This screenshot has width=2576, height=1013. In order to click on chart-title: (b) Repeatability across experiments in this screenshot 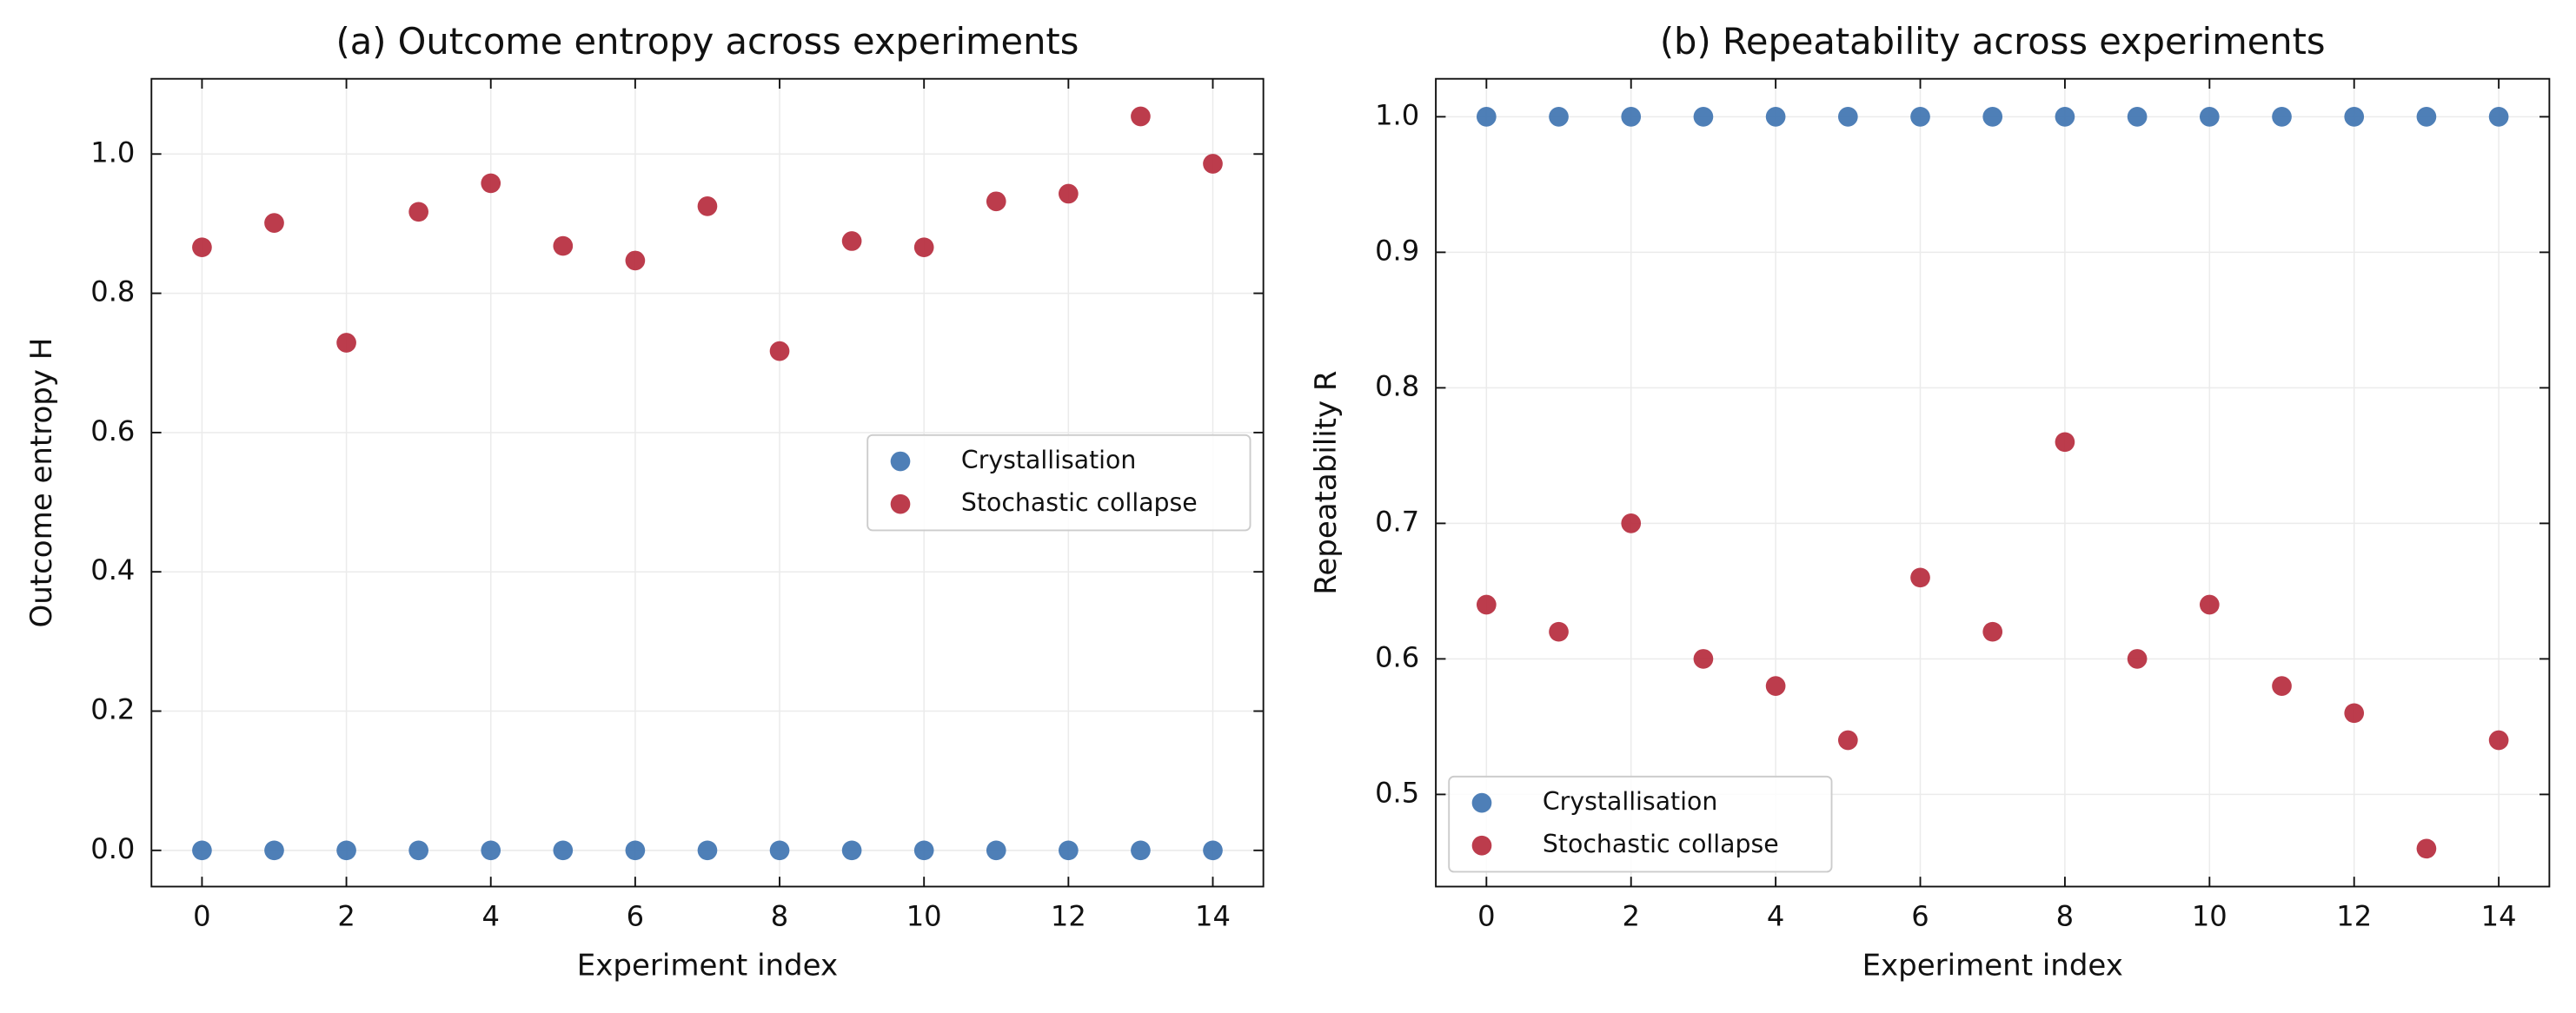, I will do `click(1993, 41)`.